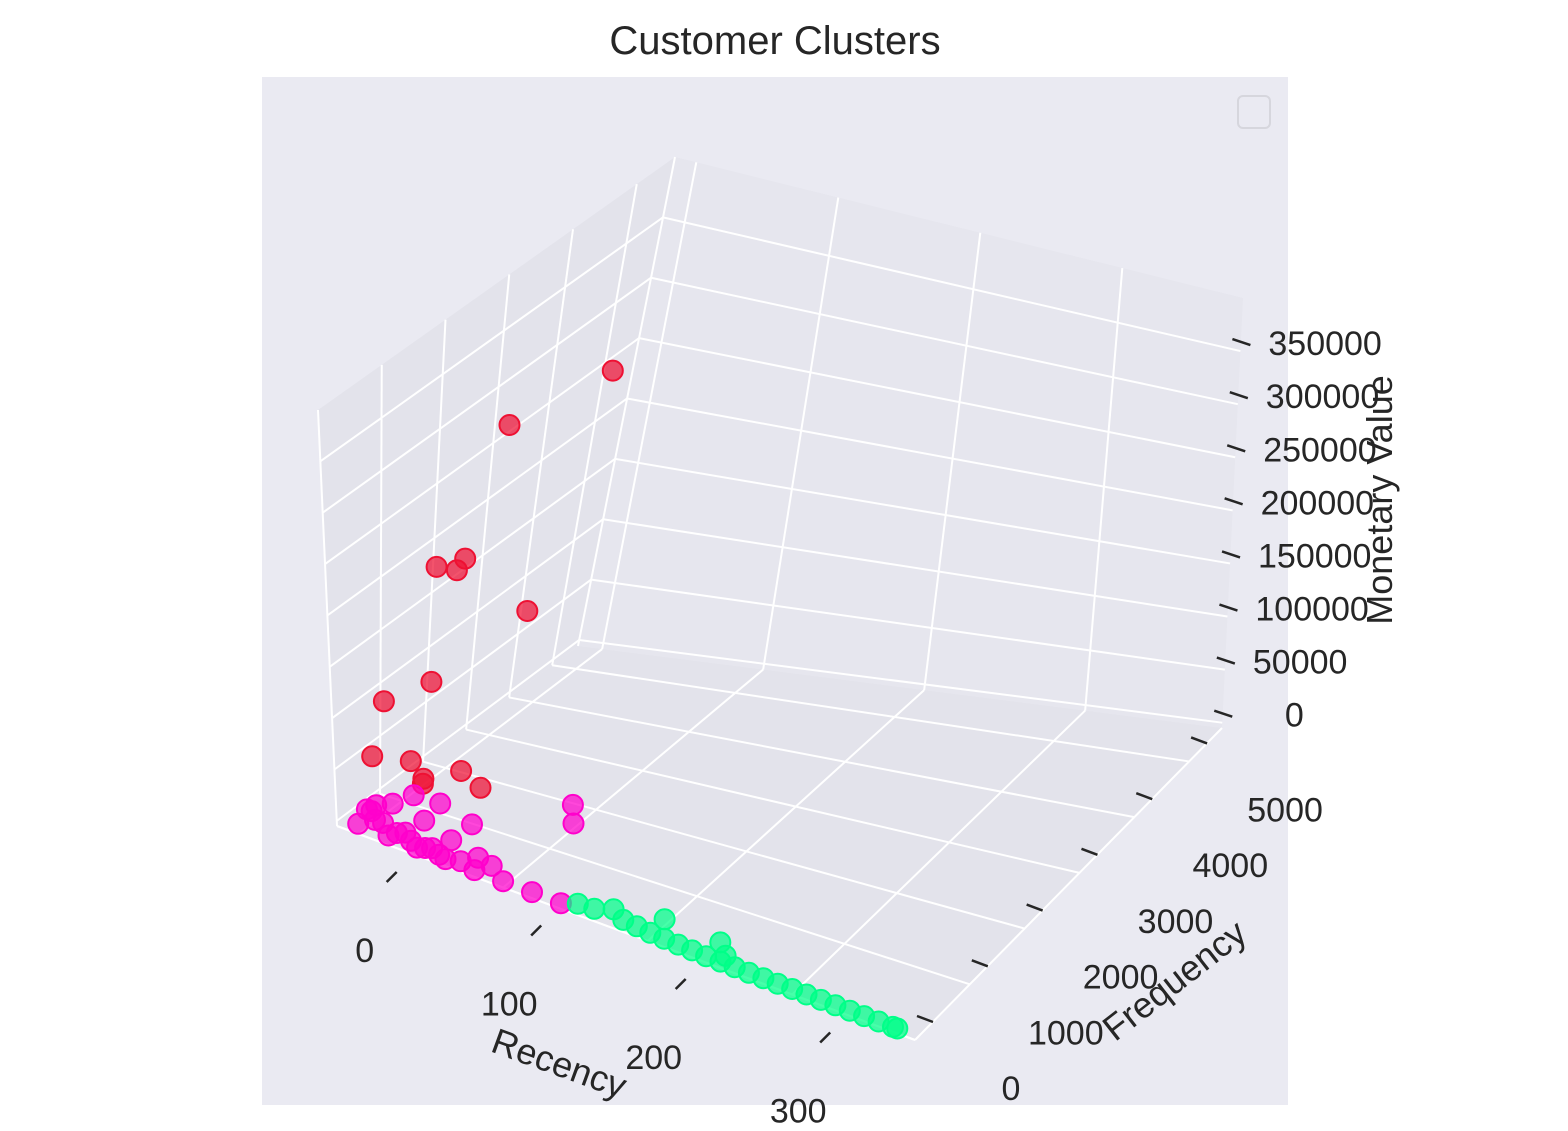 Image resolution: width=1568 pixels, height=1131 pixels. What do you see at coordinates (364, 951) in the screenshot?
I see `x-tick-label: 0` at bounding box center [364, 951].